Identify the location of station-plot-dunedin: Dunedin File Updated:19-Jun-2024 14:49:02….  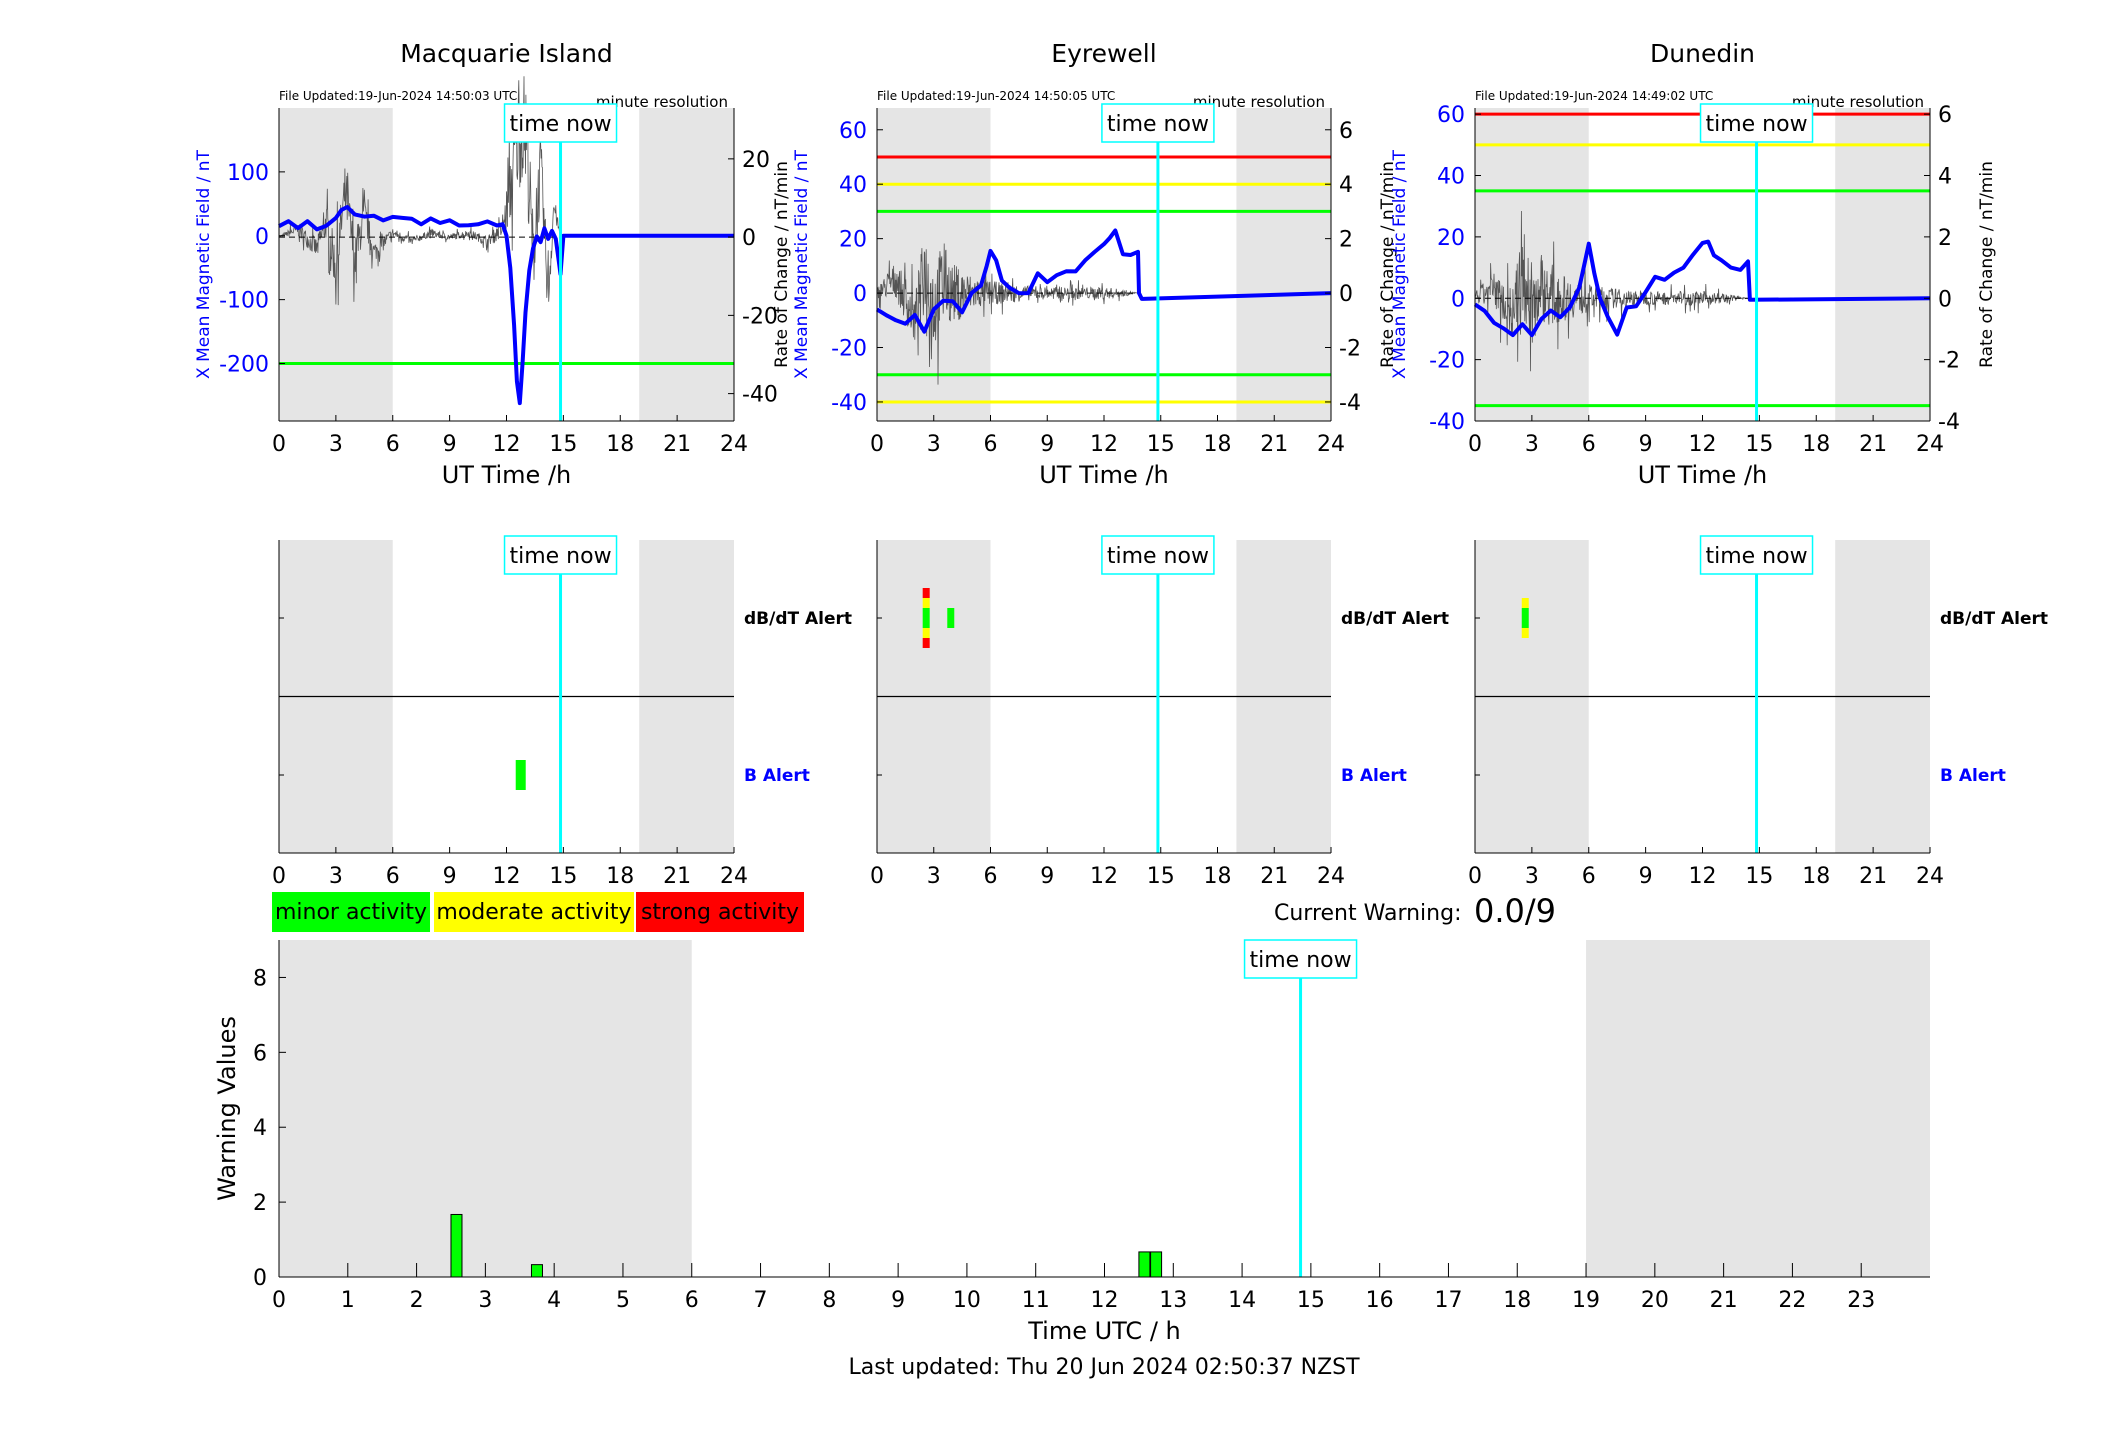
(1693, 264).